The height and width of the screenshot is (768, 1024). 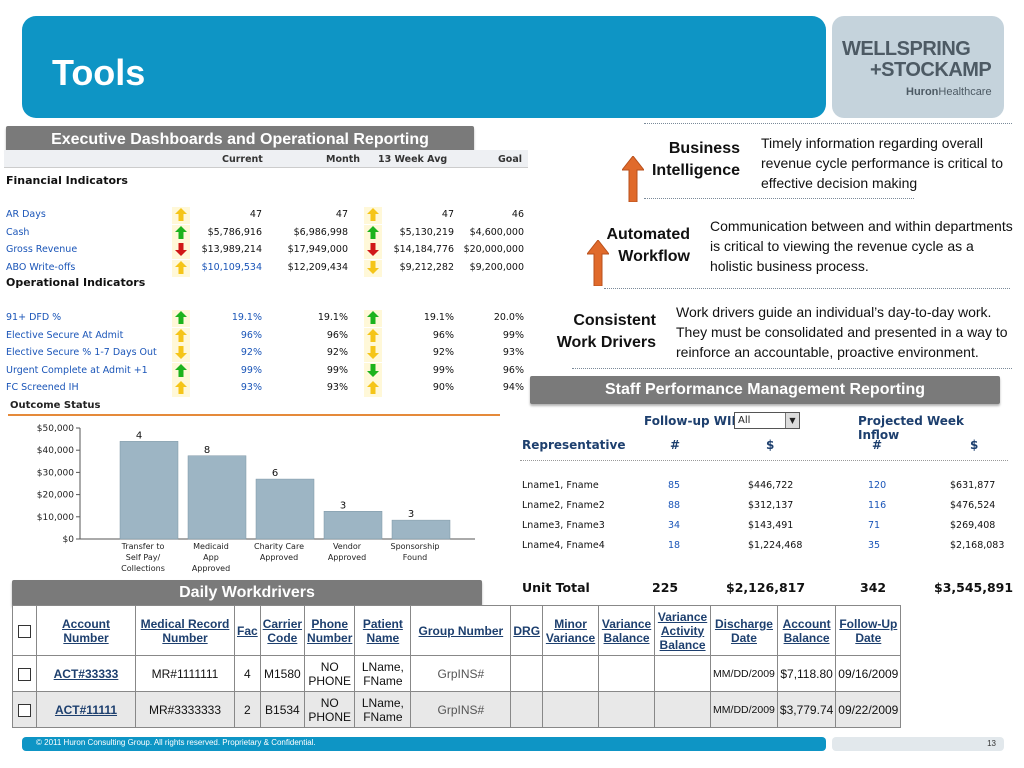 What do you see at coordinates (282, 709) in the screenshot?
I see `carrier-cell: B1534` at bounding box center [282, 709].